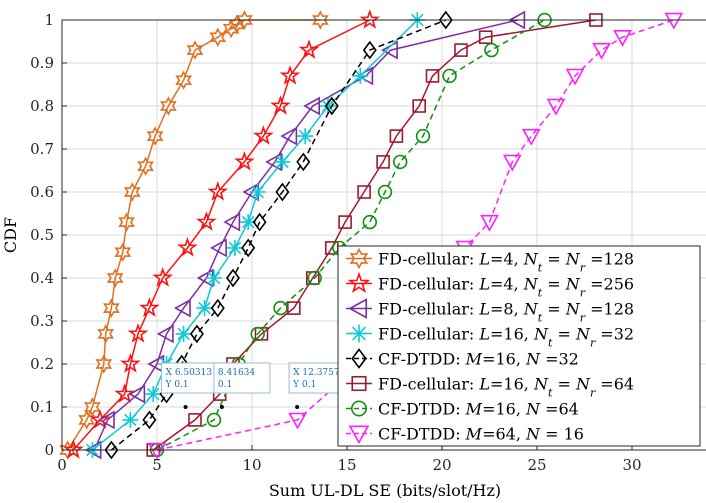 The image size is (706, 503). Describe the element at coordinates (609, 309) in the screenshot. I see `legend-label-part: =128` at that location.